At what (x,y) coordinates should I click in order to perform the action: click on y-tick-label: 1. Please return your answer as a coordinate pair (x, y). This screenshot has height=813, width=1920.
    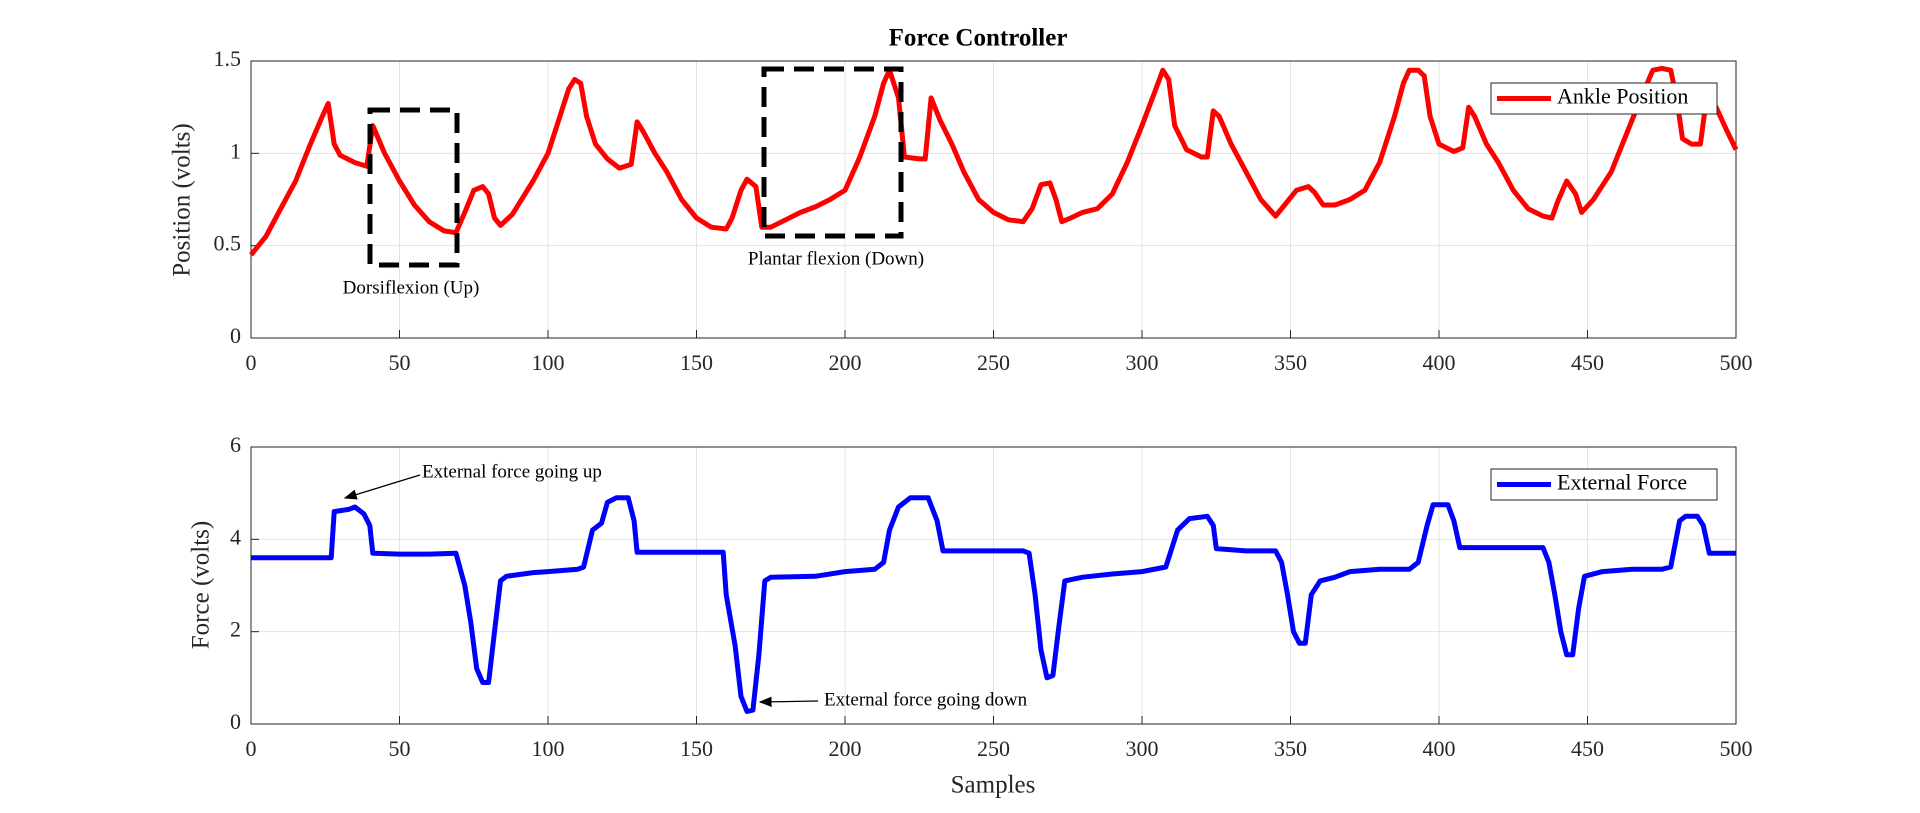
    Looking at the image, I should click on (235, 150).